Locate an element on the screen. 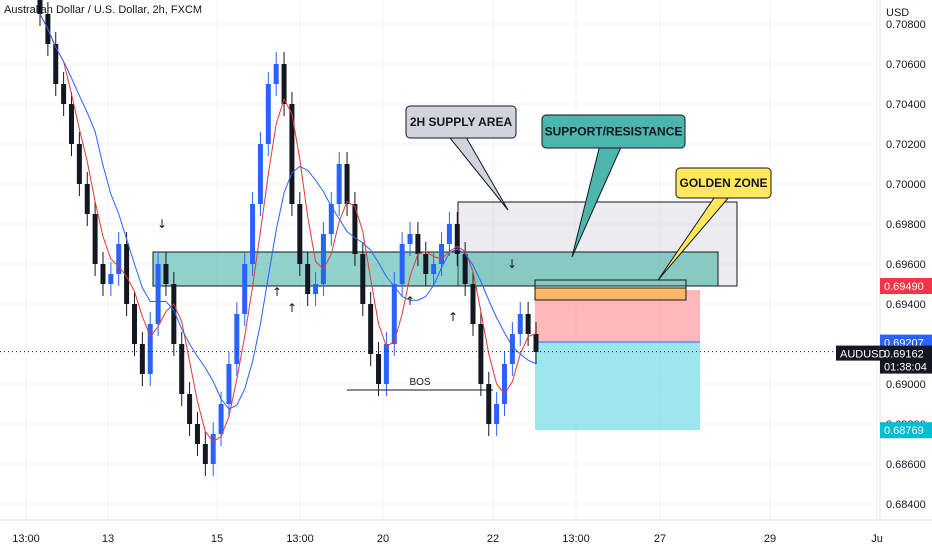  target-price-tag-bg is located at coordinates (906, 430).